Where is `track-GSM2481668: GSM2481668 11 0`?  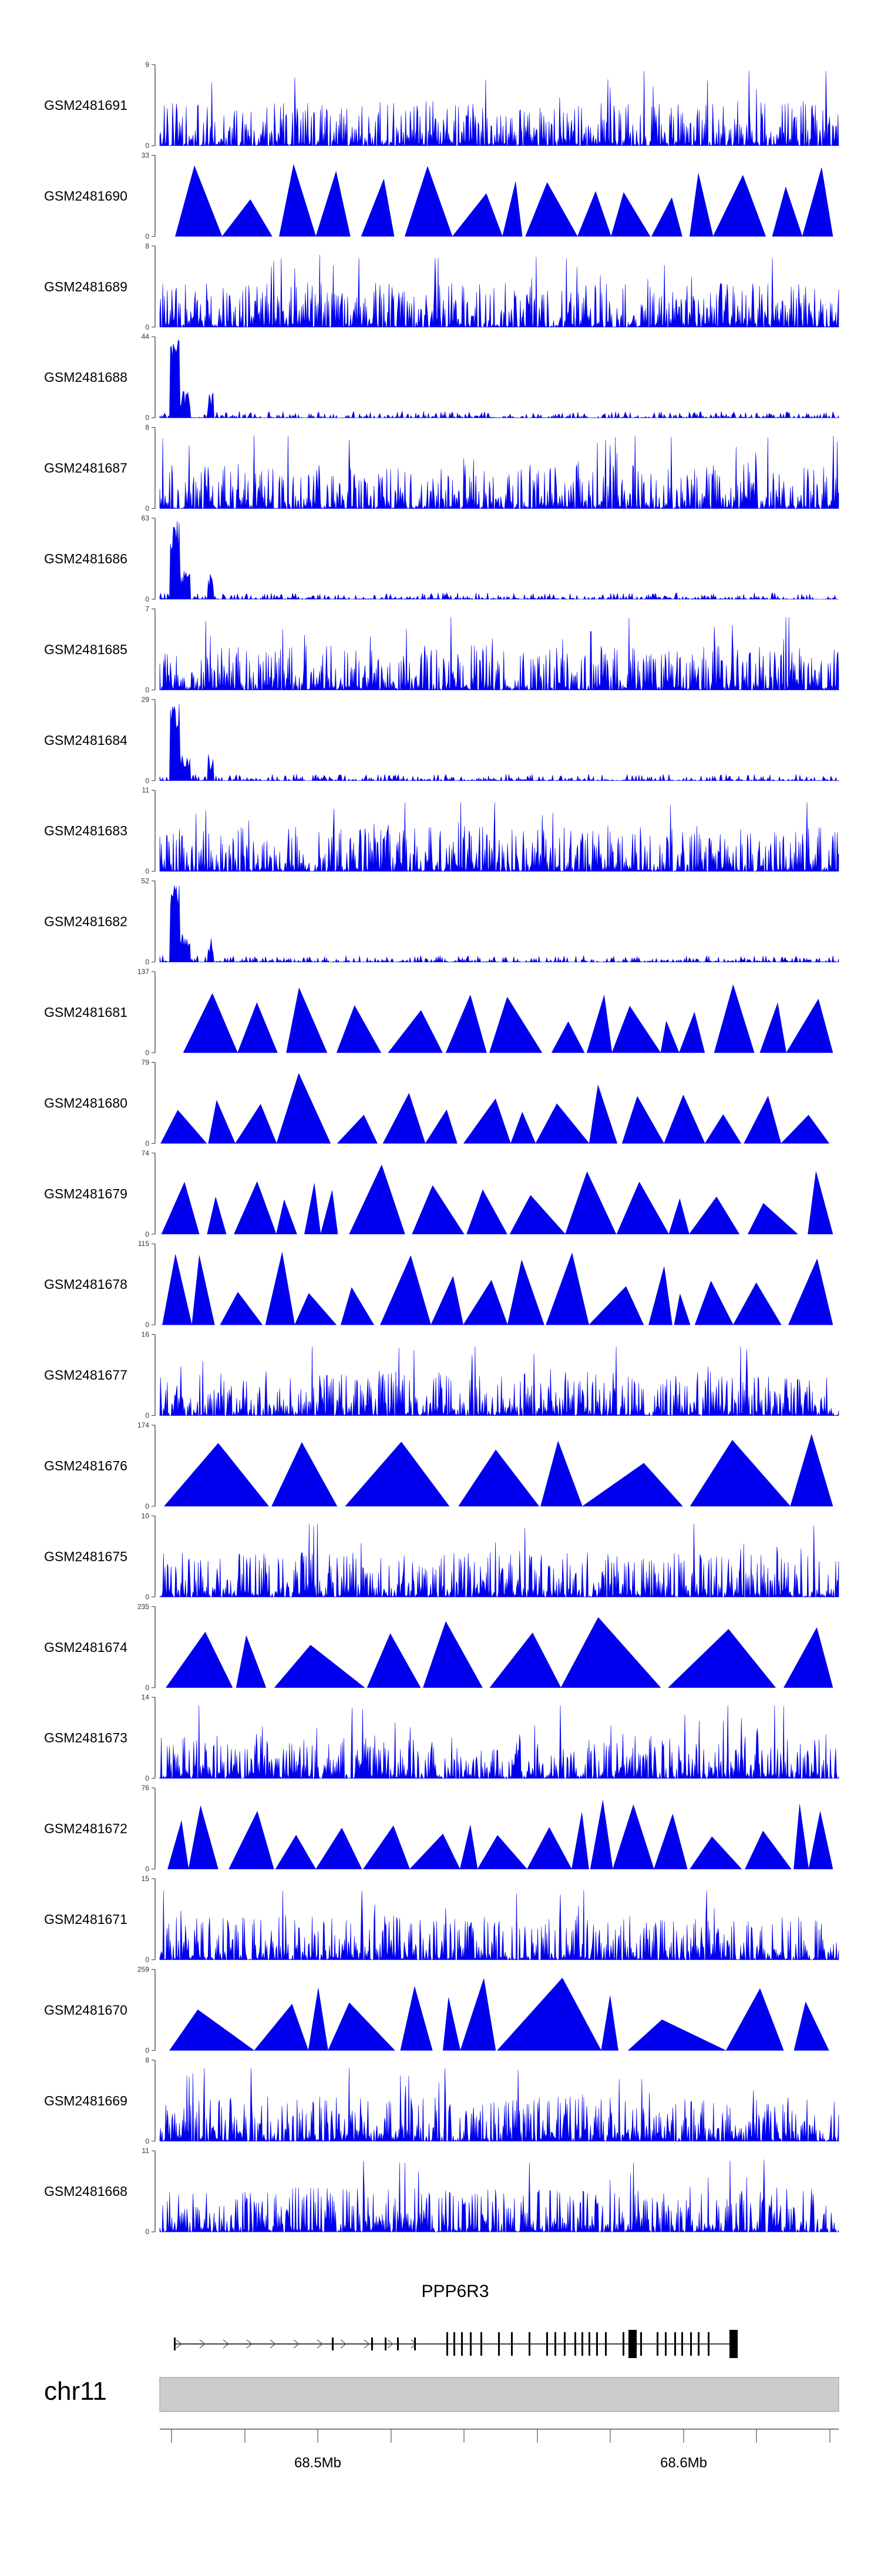 track-GSM2481668: GSM2481668 11 0 is located at coordinates (441, 2191).